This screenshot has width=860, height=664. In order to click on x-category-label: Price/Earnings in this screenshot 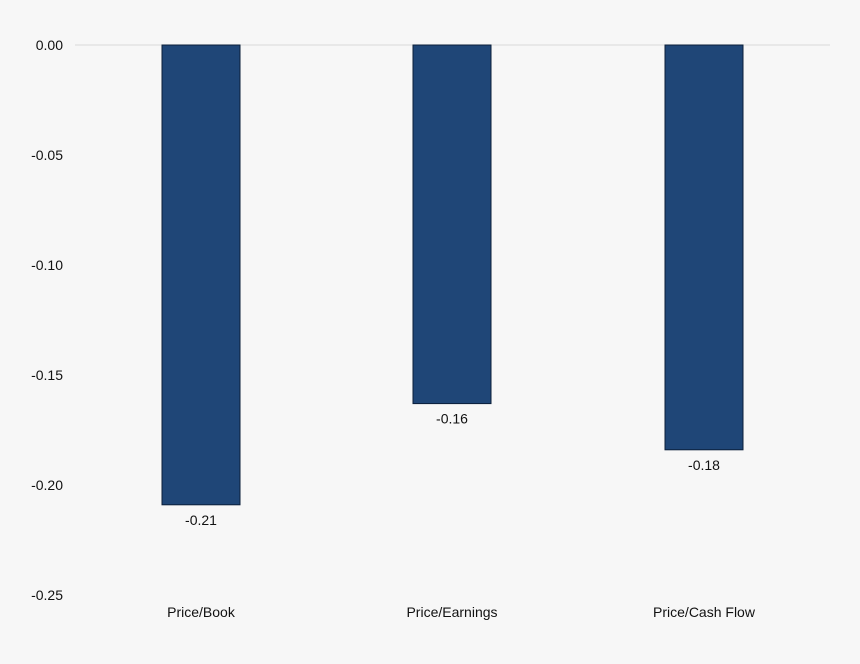, I will do `click(451, 612)`.